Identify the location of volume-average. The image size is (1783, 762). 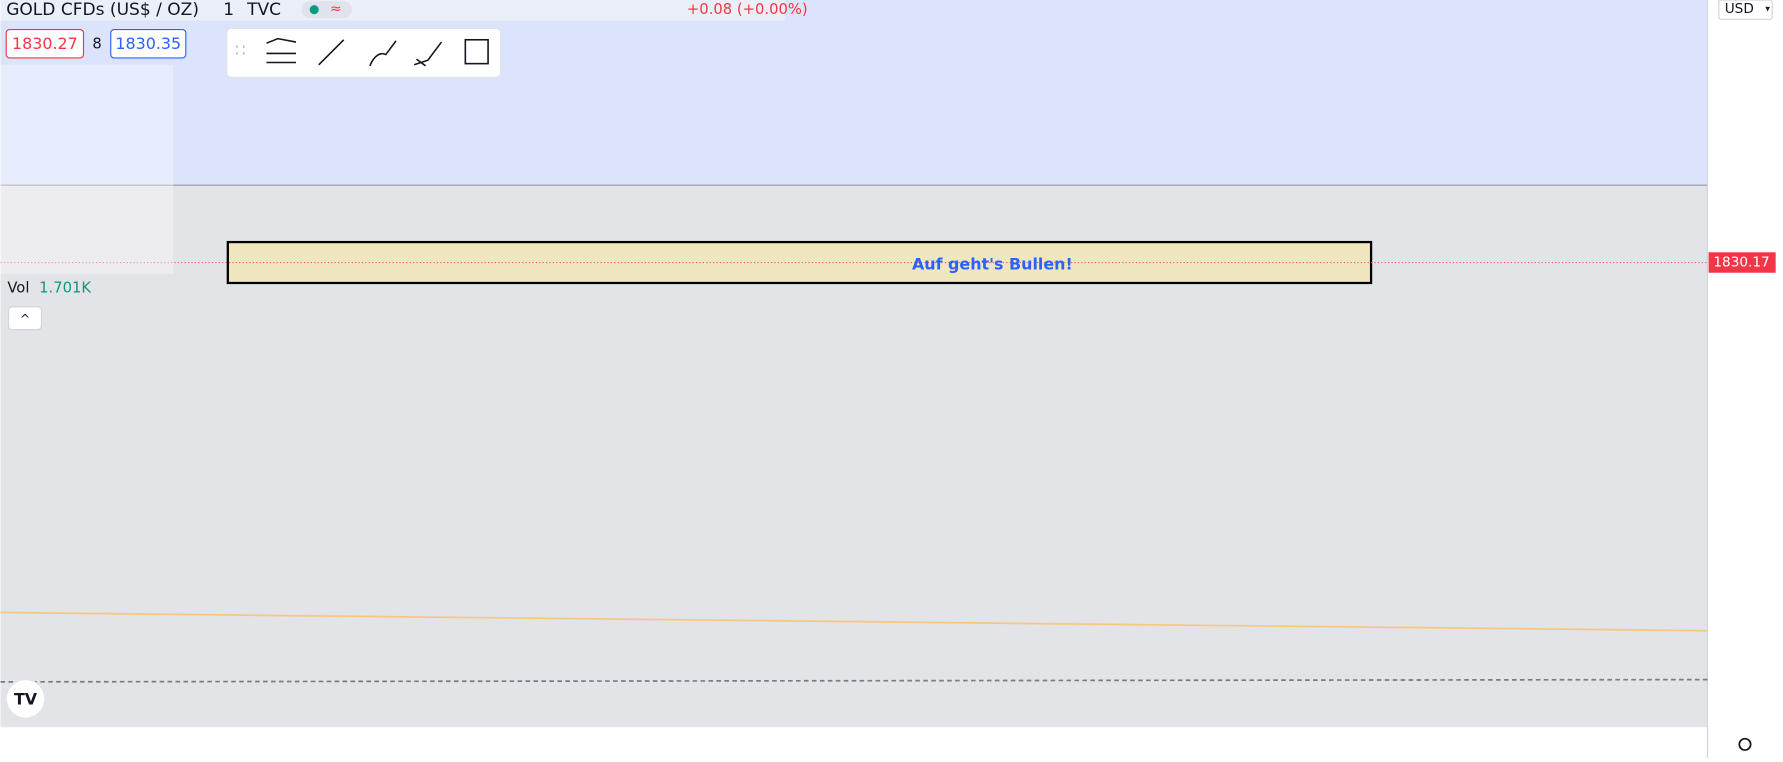
(854, 621).